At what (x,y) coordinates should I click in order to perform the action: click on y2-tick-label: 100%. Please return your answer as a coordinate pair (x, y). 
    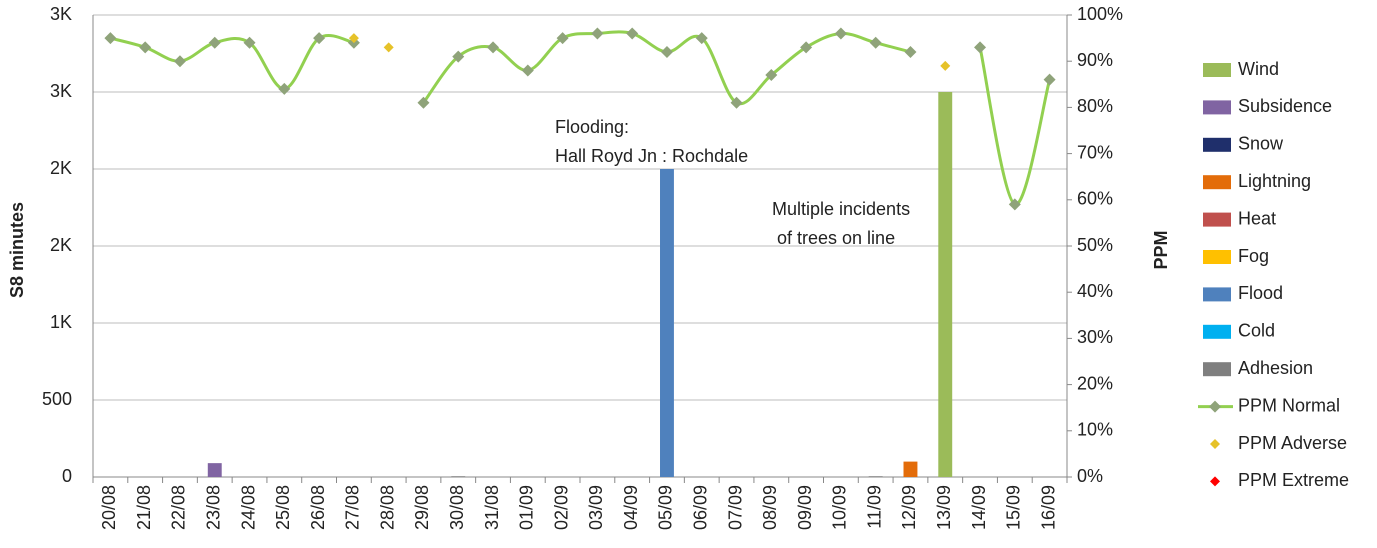
    Looking at the image, I should click on (1100, 14).